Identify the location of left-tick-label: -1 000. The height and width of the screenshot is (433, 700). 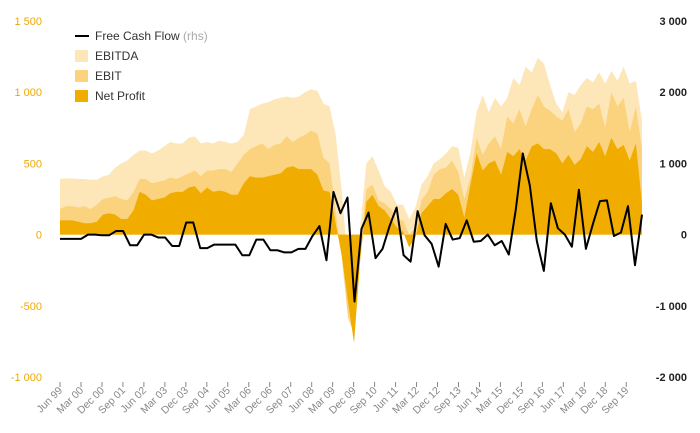
(26, 378).